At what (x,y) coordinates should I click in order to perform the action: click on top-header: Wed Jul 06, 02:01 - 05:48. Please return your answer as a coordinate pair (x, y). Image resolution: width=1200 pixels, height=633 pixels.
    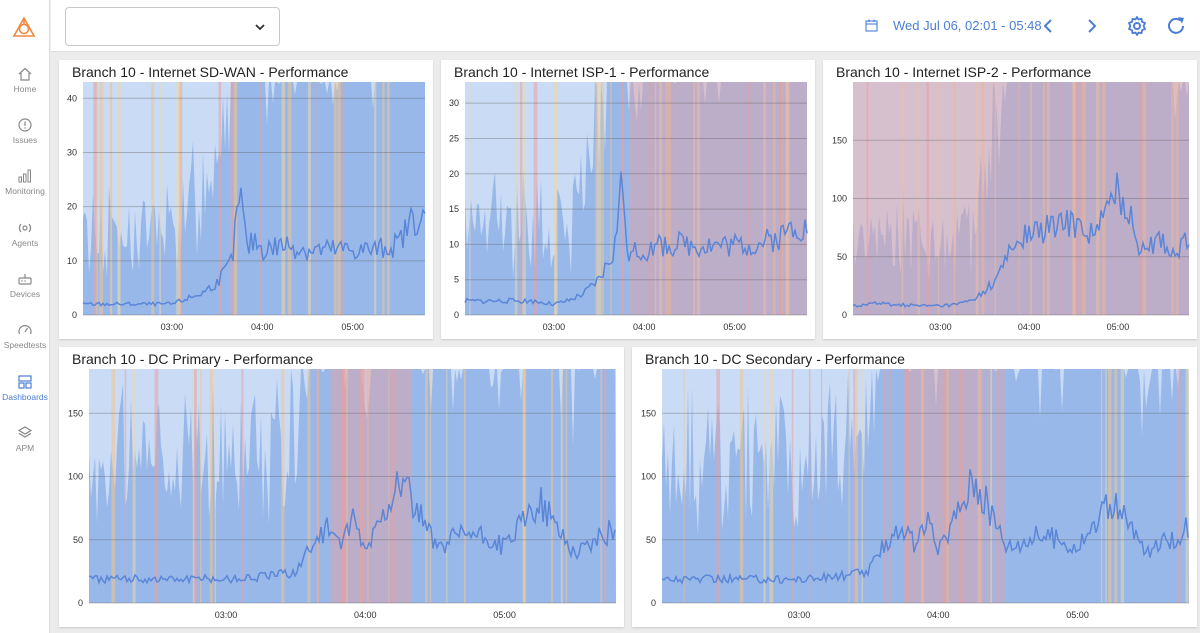
    Looking at the image, I should click on (625, 26).